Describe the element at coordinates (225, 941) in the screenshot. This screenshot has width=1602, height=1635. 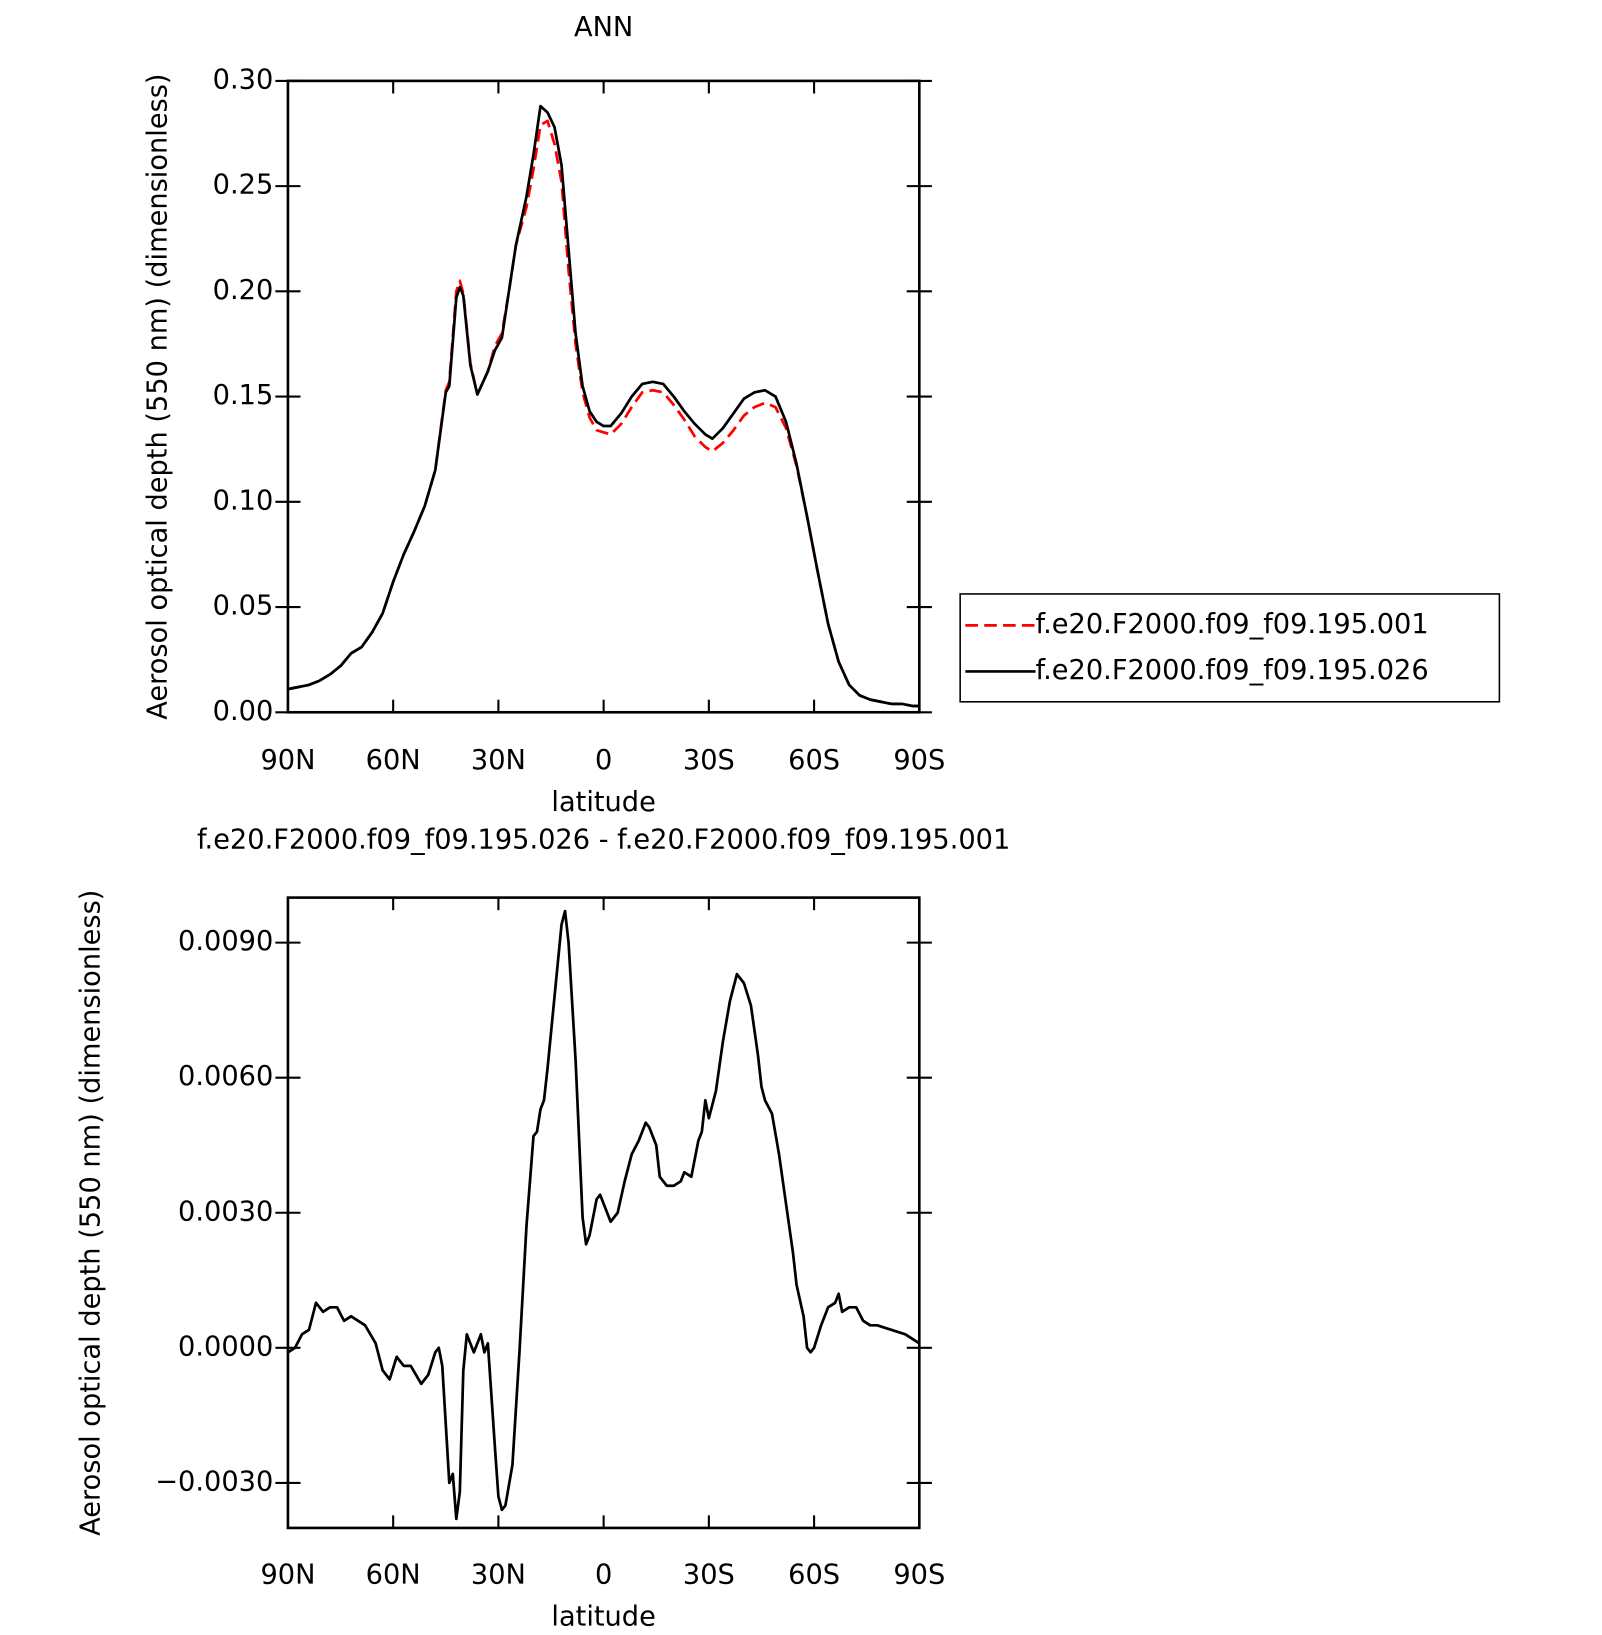
I see `y-tick-label: 0.0090` at that location.